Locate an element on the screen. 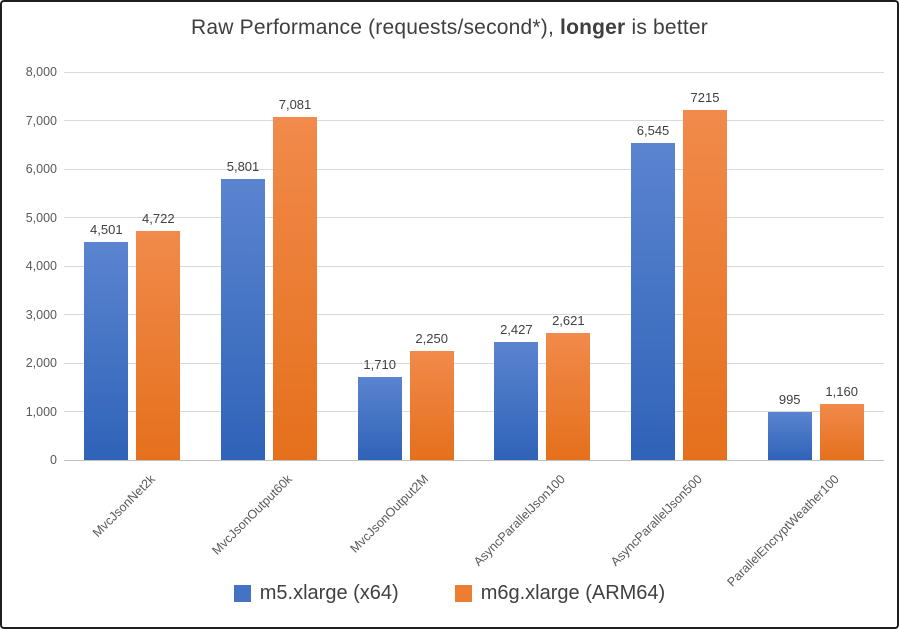  x-axis-line is located at coordinates (474, 460).